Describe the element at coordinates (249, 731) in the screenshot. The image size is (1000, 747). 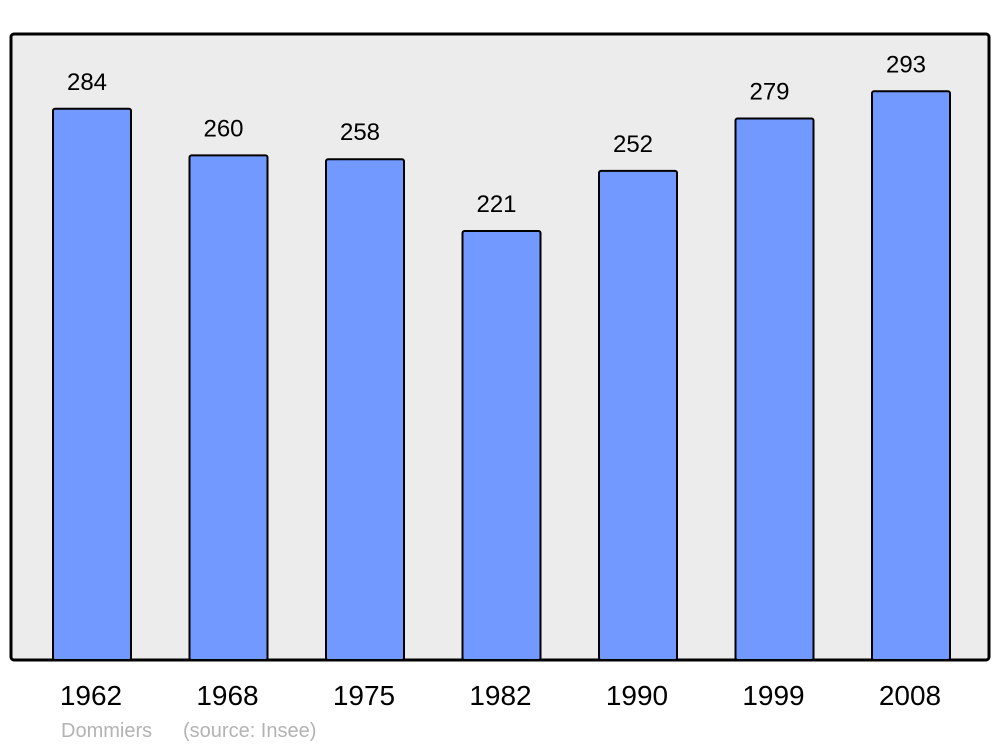
I see `footer-source: (source: Insee)` at that location.